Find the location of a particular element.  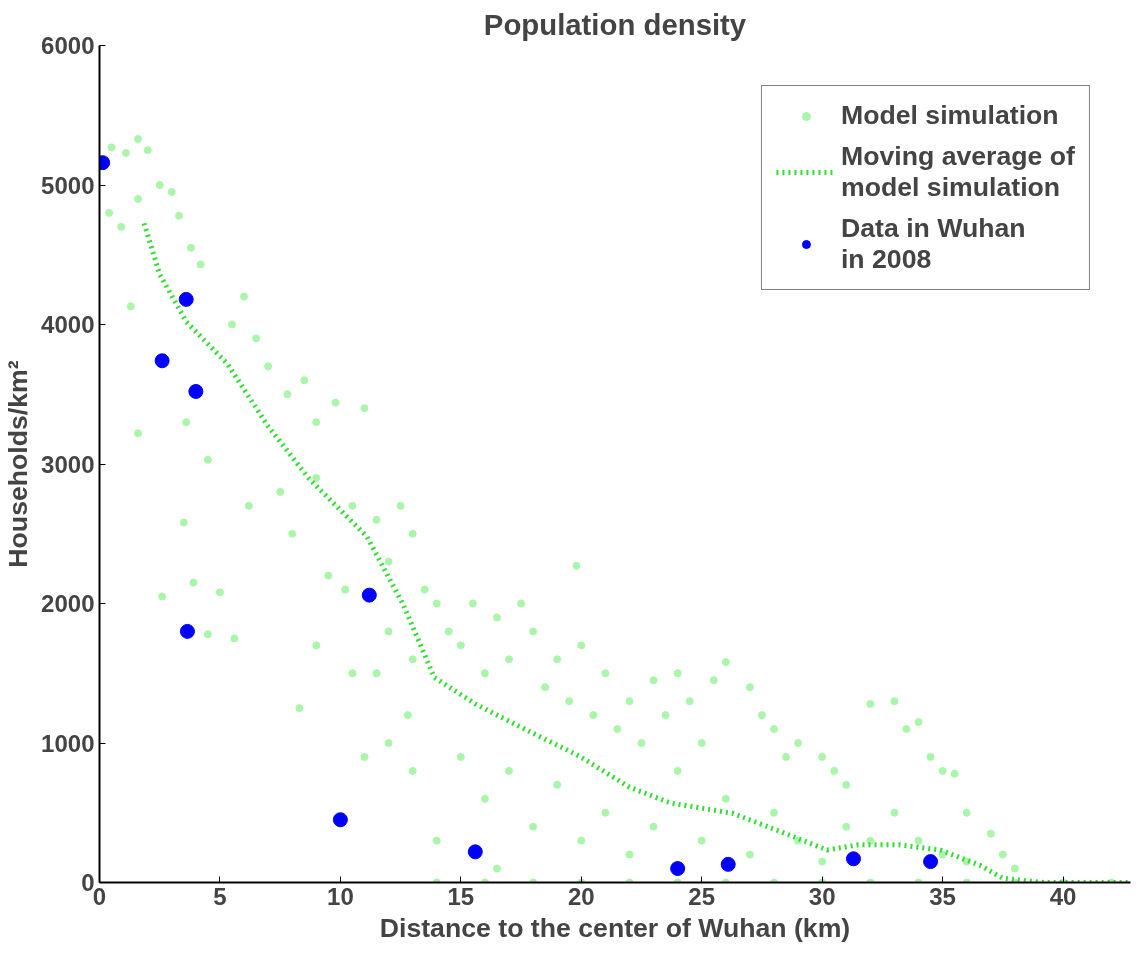

x-tick-label: 35 is located at coordinates (942, 896).